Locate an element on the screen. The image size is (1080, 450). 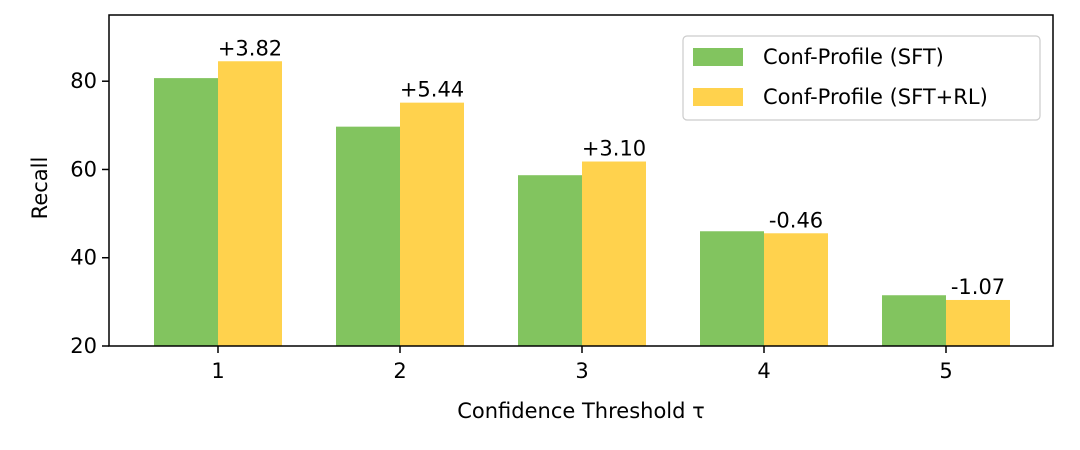
delta-label-5: -1.07 is located at coordinates (978, 287).